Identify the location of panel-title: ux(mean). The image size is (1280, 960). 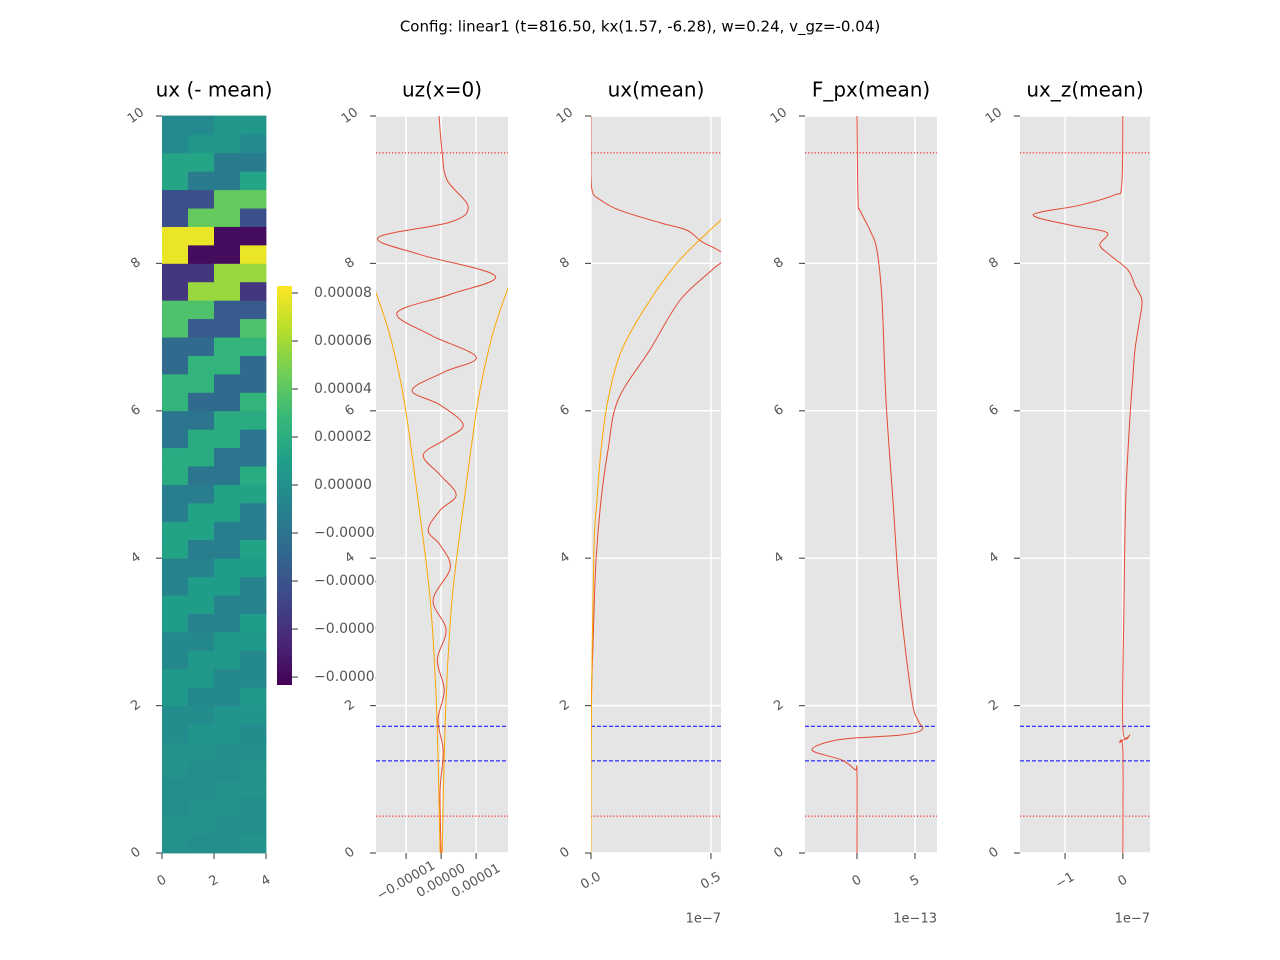
(656, 90).